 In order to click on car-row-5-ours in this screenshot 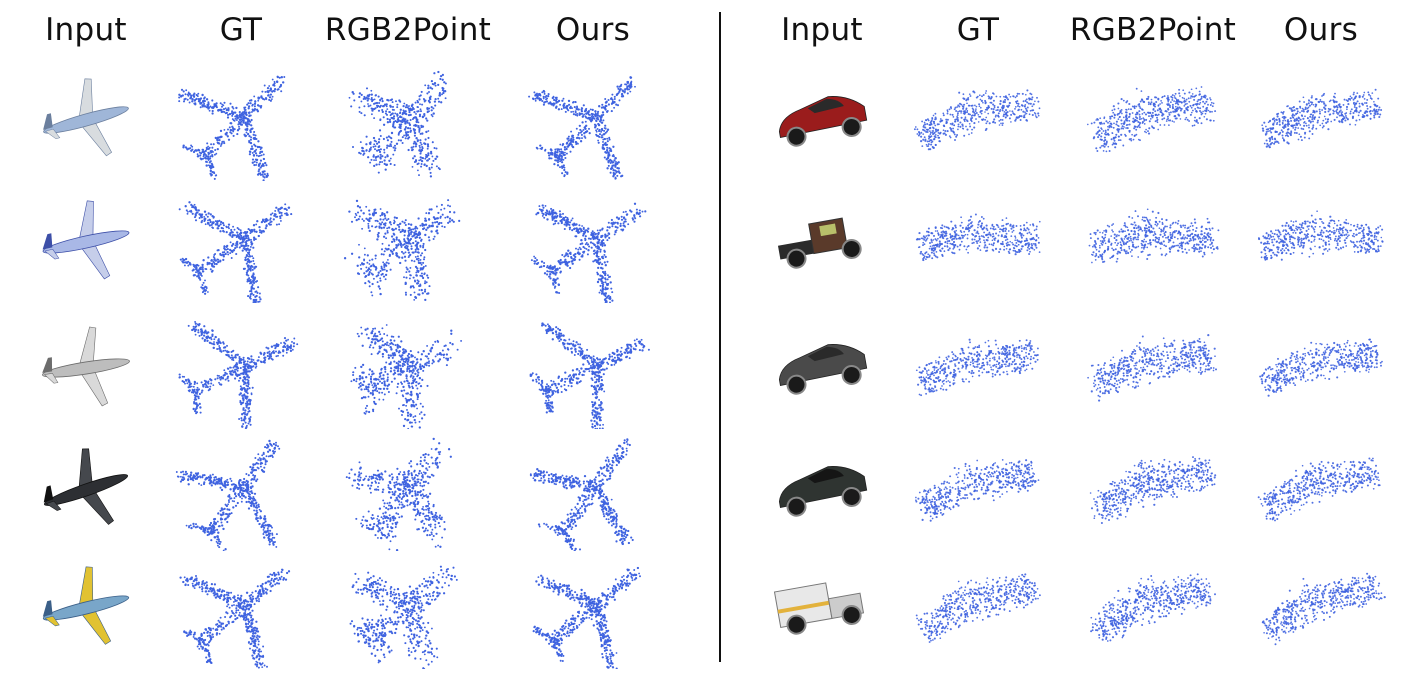, I will do `click(1321, 608)`.